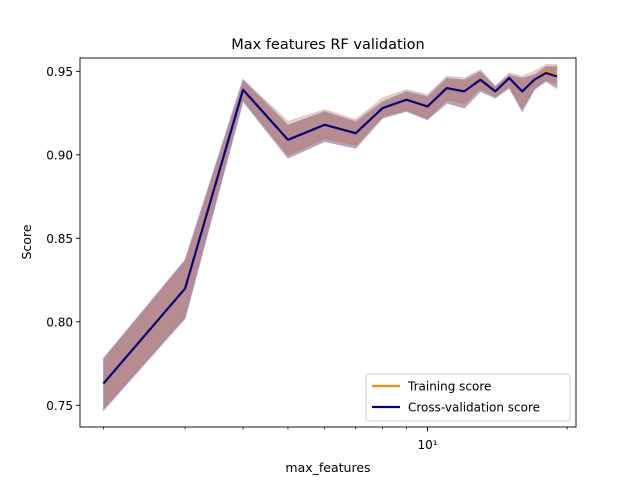 This screenshot has width=640, height=480. What do you see at coordinates (449, 387) in the screenshot?
I see `legend-label-training-score: Training score` at bounding box center [449, 387].